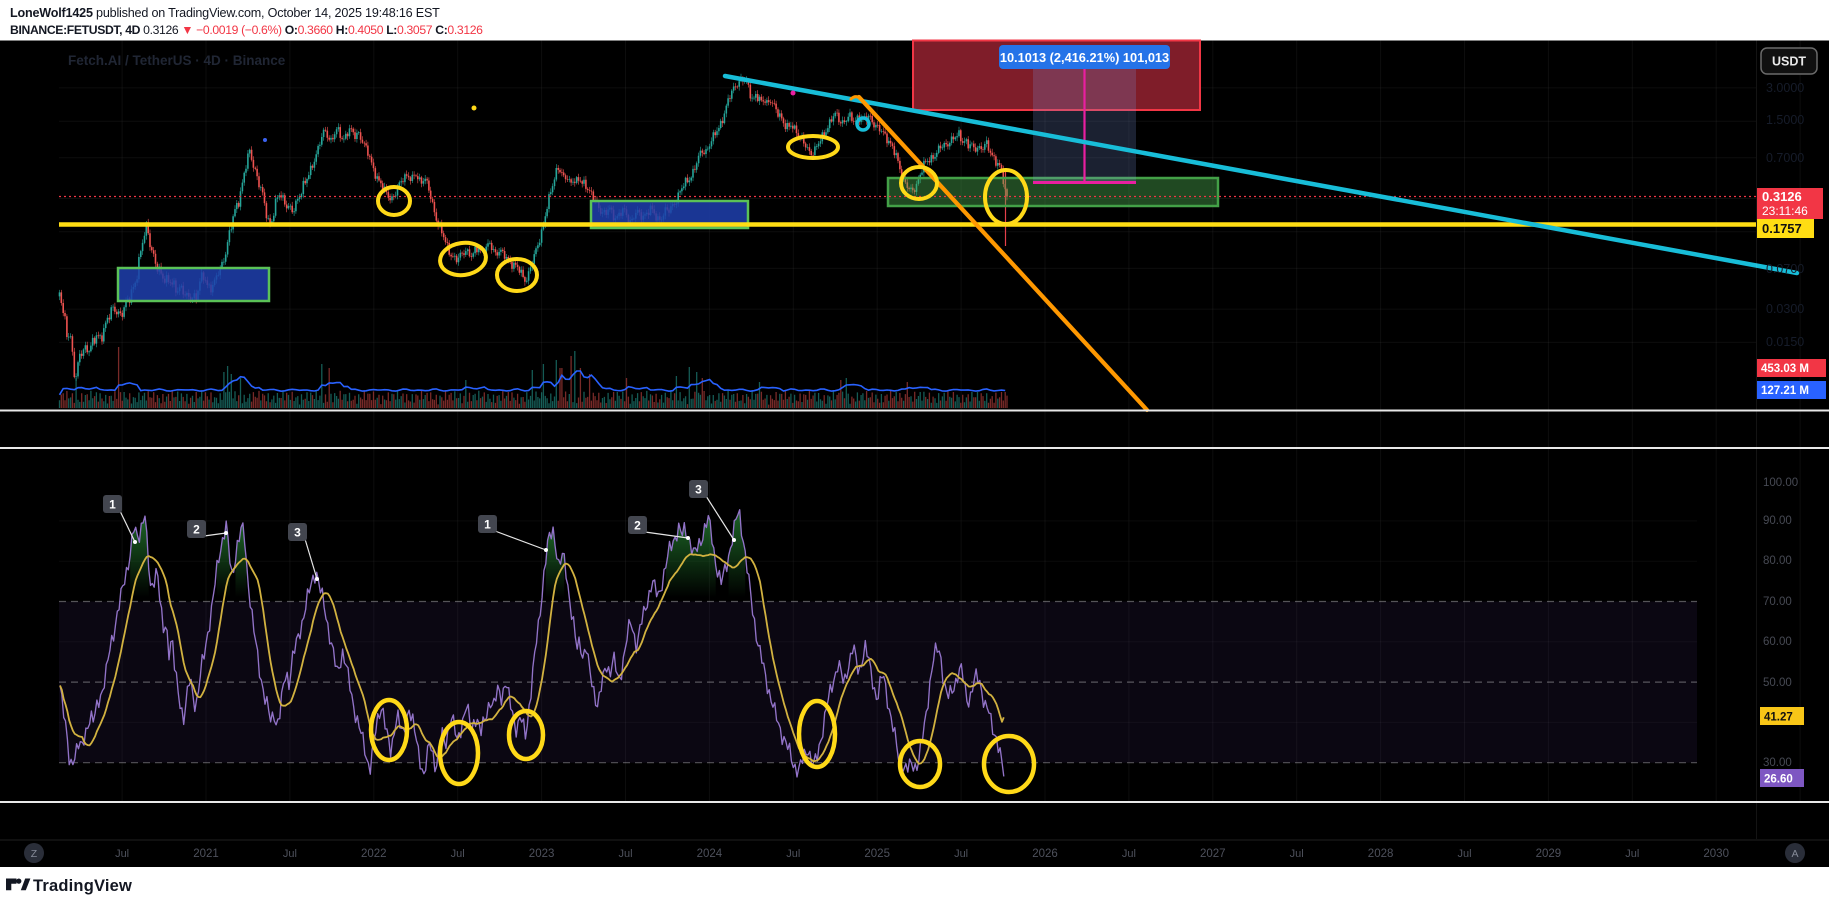 This screenshot has width=1829, height=903. I want to click on svg-text: 41.27, so click(1778, 718).